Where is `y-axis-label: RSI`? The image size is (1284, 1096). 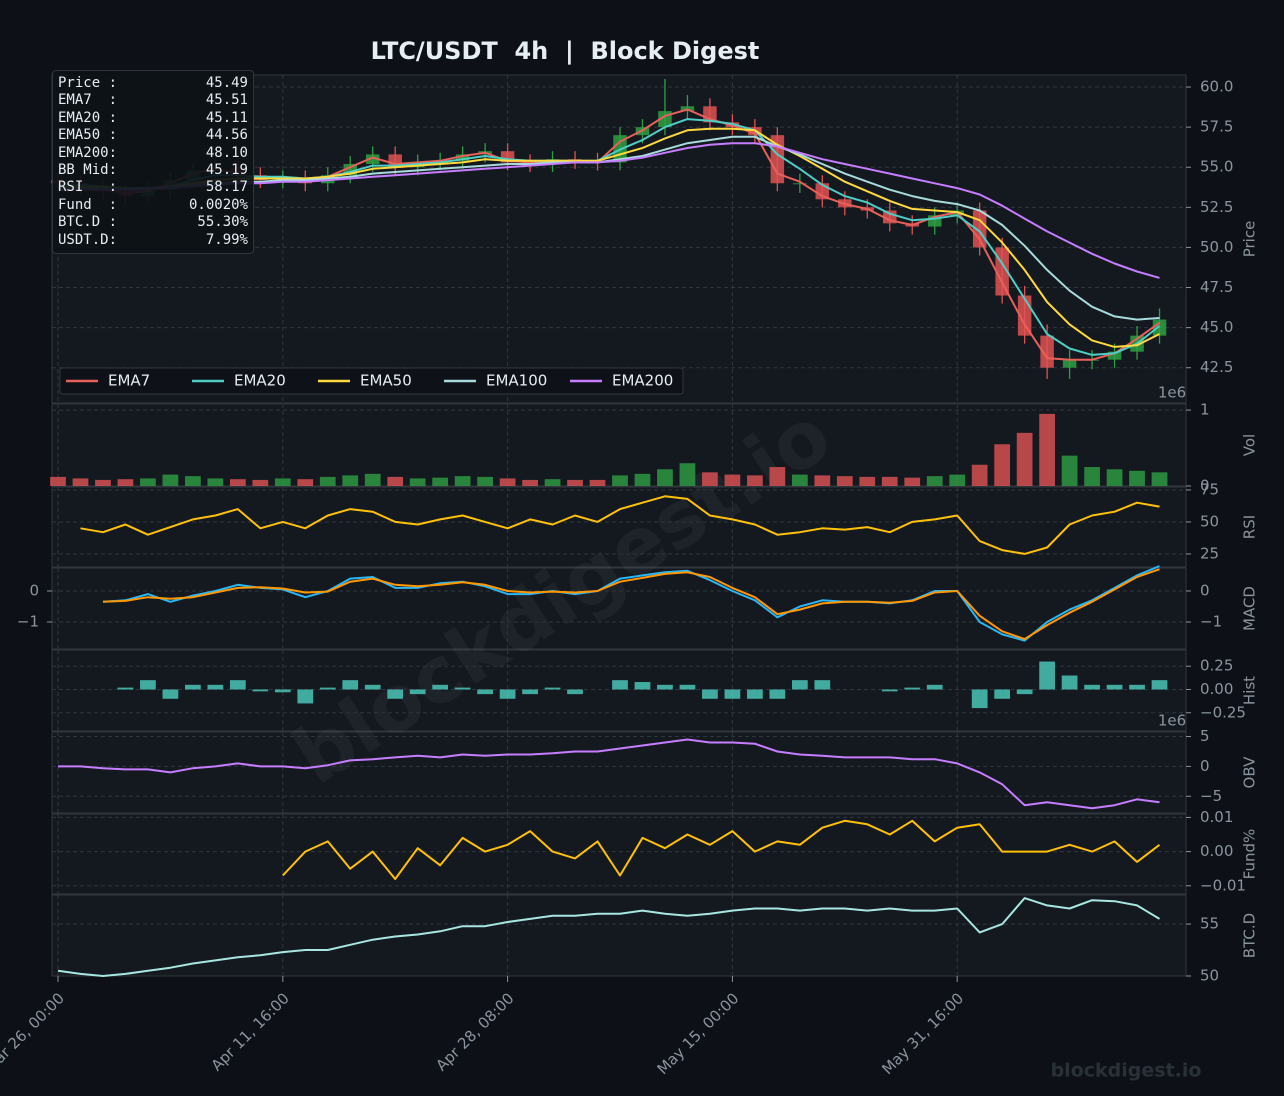 y-axis-label: RSI is located at coordinates (1250, 527).